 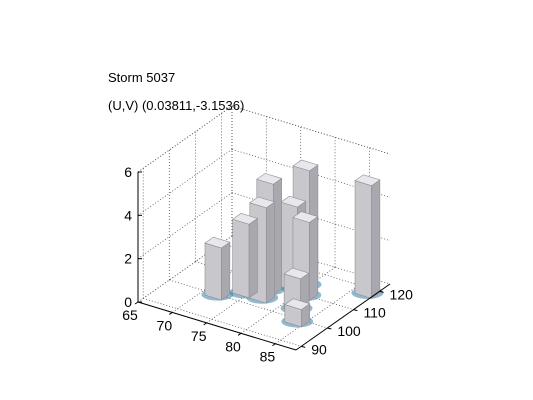 I want to click on z-tick-label: 0, so click(x=128, y=302).